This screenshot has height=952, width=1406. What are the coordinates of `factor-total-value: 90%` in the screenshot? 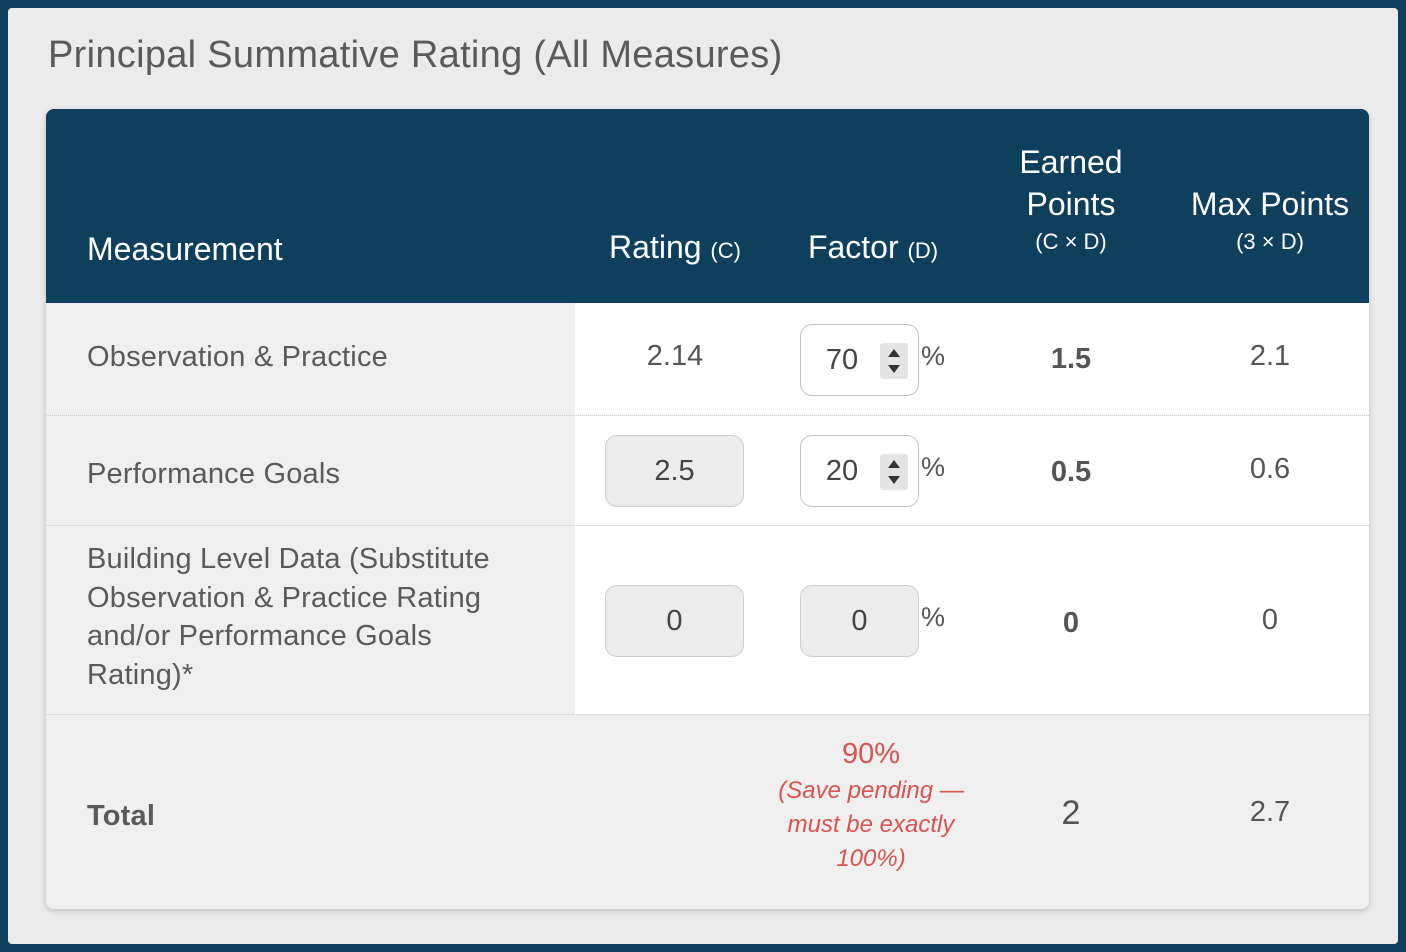 It's located at (871, 754).